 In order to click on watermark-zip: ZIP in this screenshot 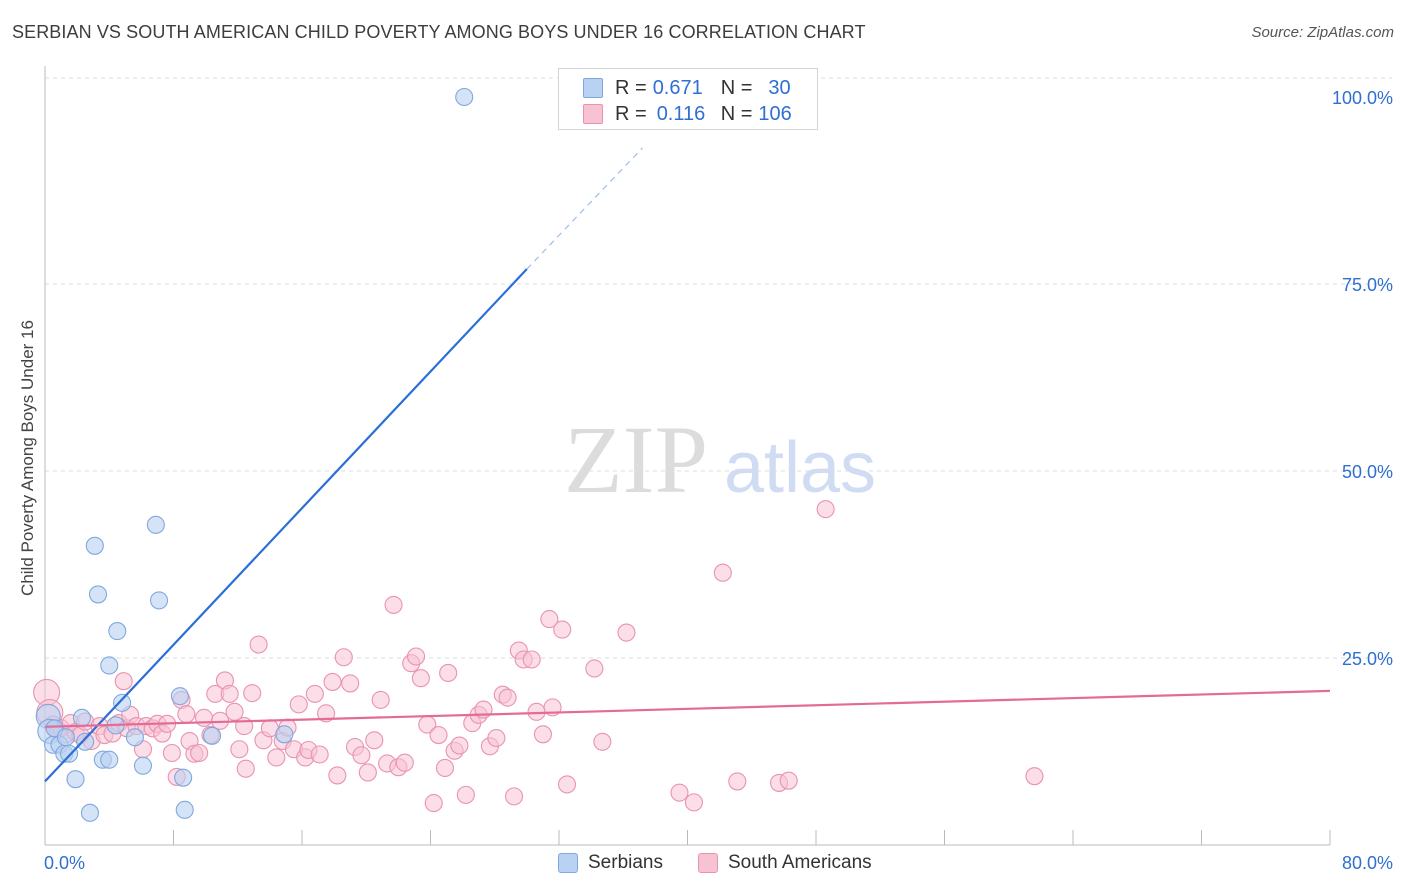, I will do `click(636, 459)`.